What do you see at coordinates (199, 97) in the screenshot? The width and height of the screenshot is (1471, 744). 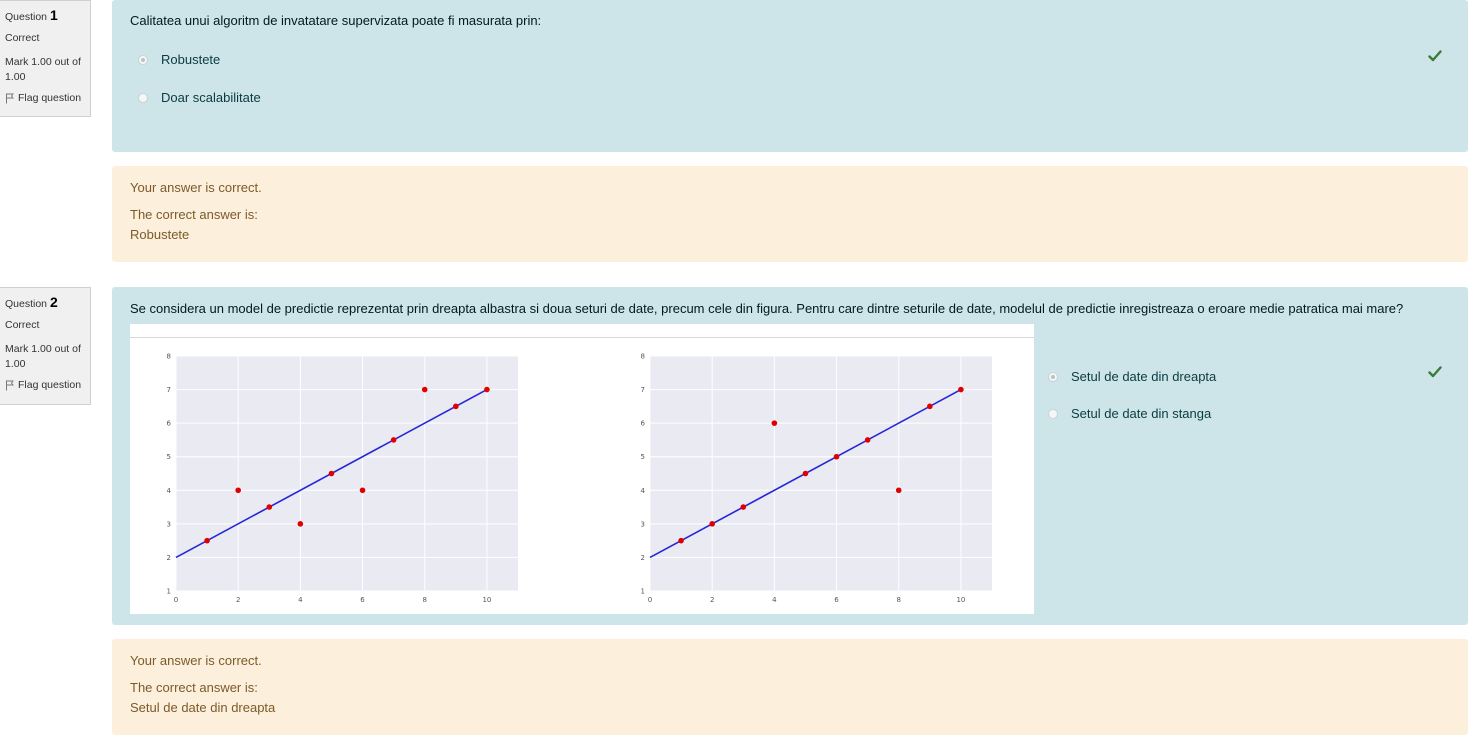 I see `answer-option-doar-scalabilitate: Doar scalabilitate` at bounding box center [199, 97].